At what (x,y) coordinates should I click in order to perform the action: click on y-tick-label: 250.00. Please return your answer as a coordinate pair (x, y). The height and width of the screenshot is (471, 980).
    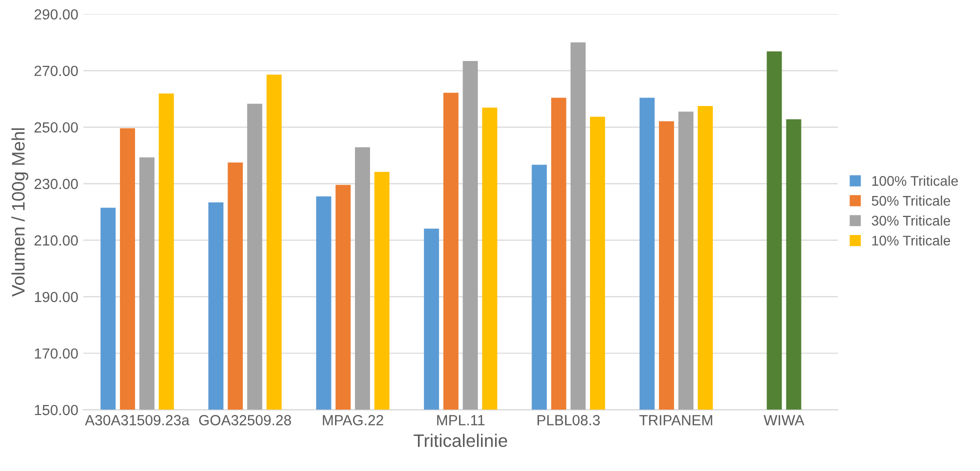
    Looking at the image, I should click on (56, 127).